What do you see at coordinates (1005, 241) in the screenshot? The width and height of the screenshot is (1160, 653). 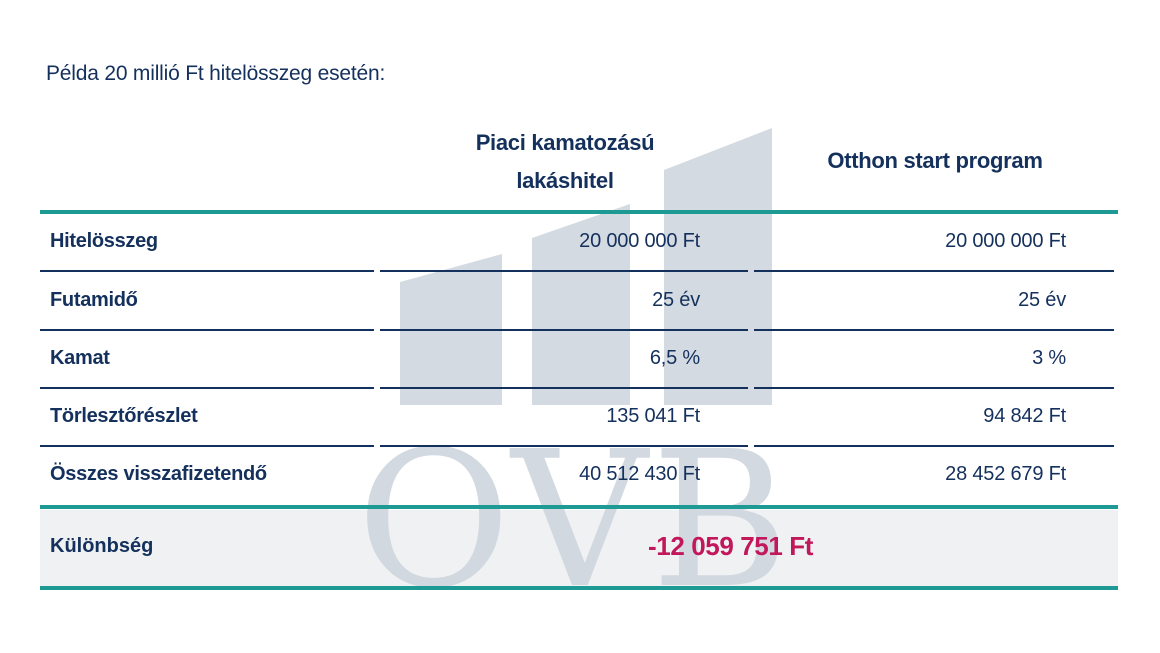 I see `cell-otthon-loan-amount: 20 000 000 Ft` at bounding box center [1005, 241].